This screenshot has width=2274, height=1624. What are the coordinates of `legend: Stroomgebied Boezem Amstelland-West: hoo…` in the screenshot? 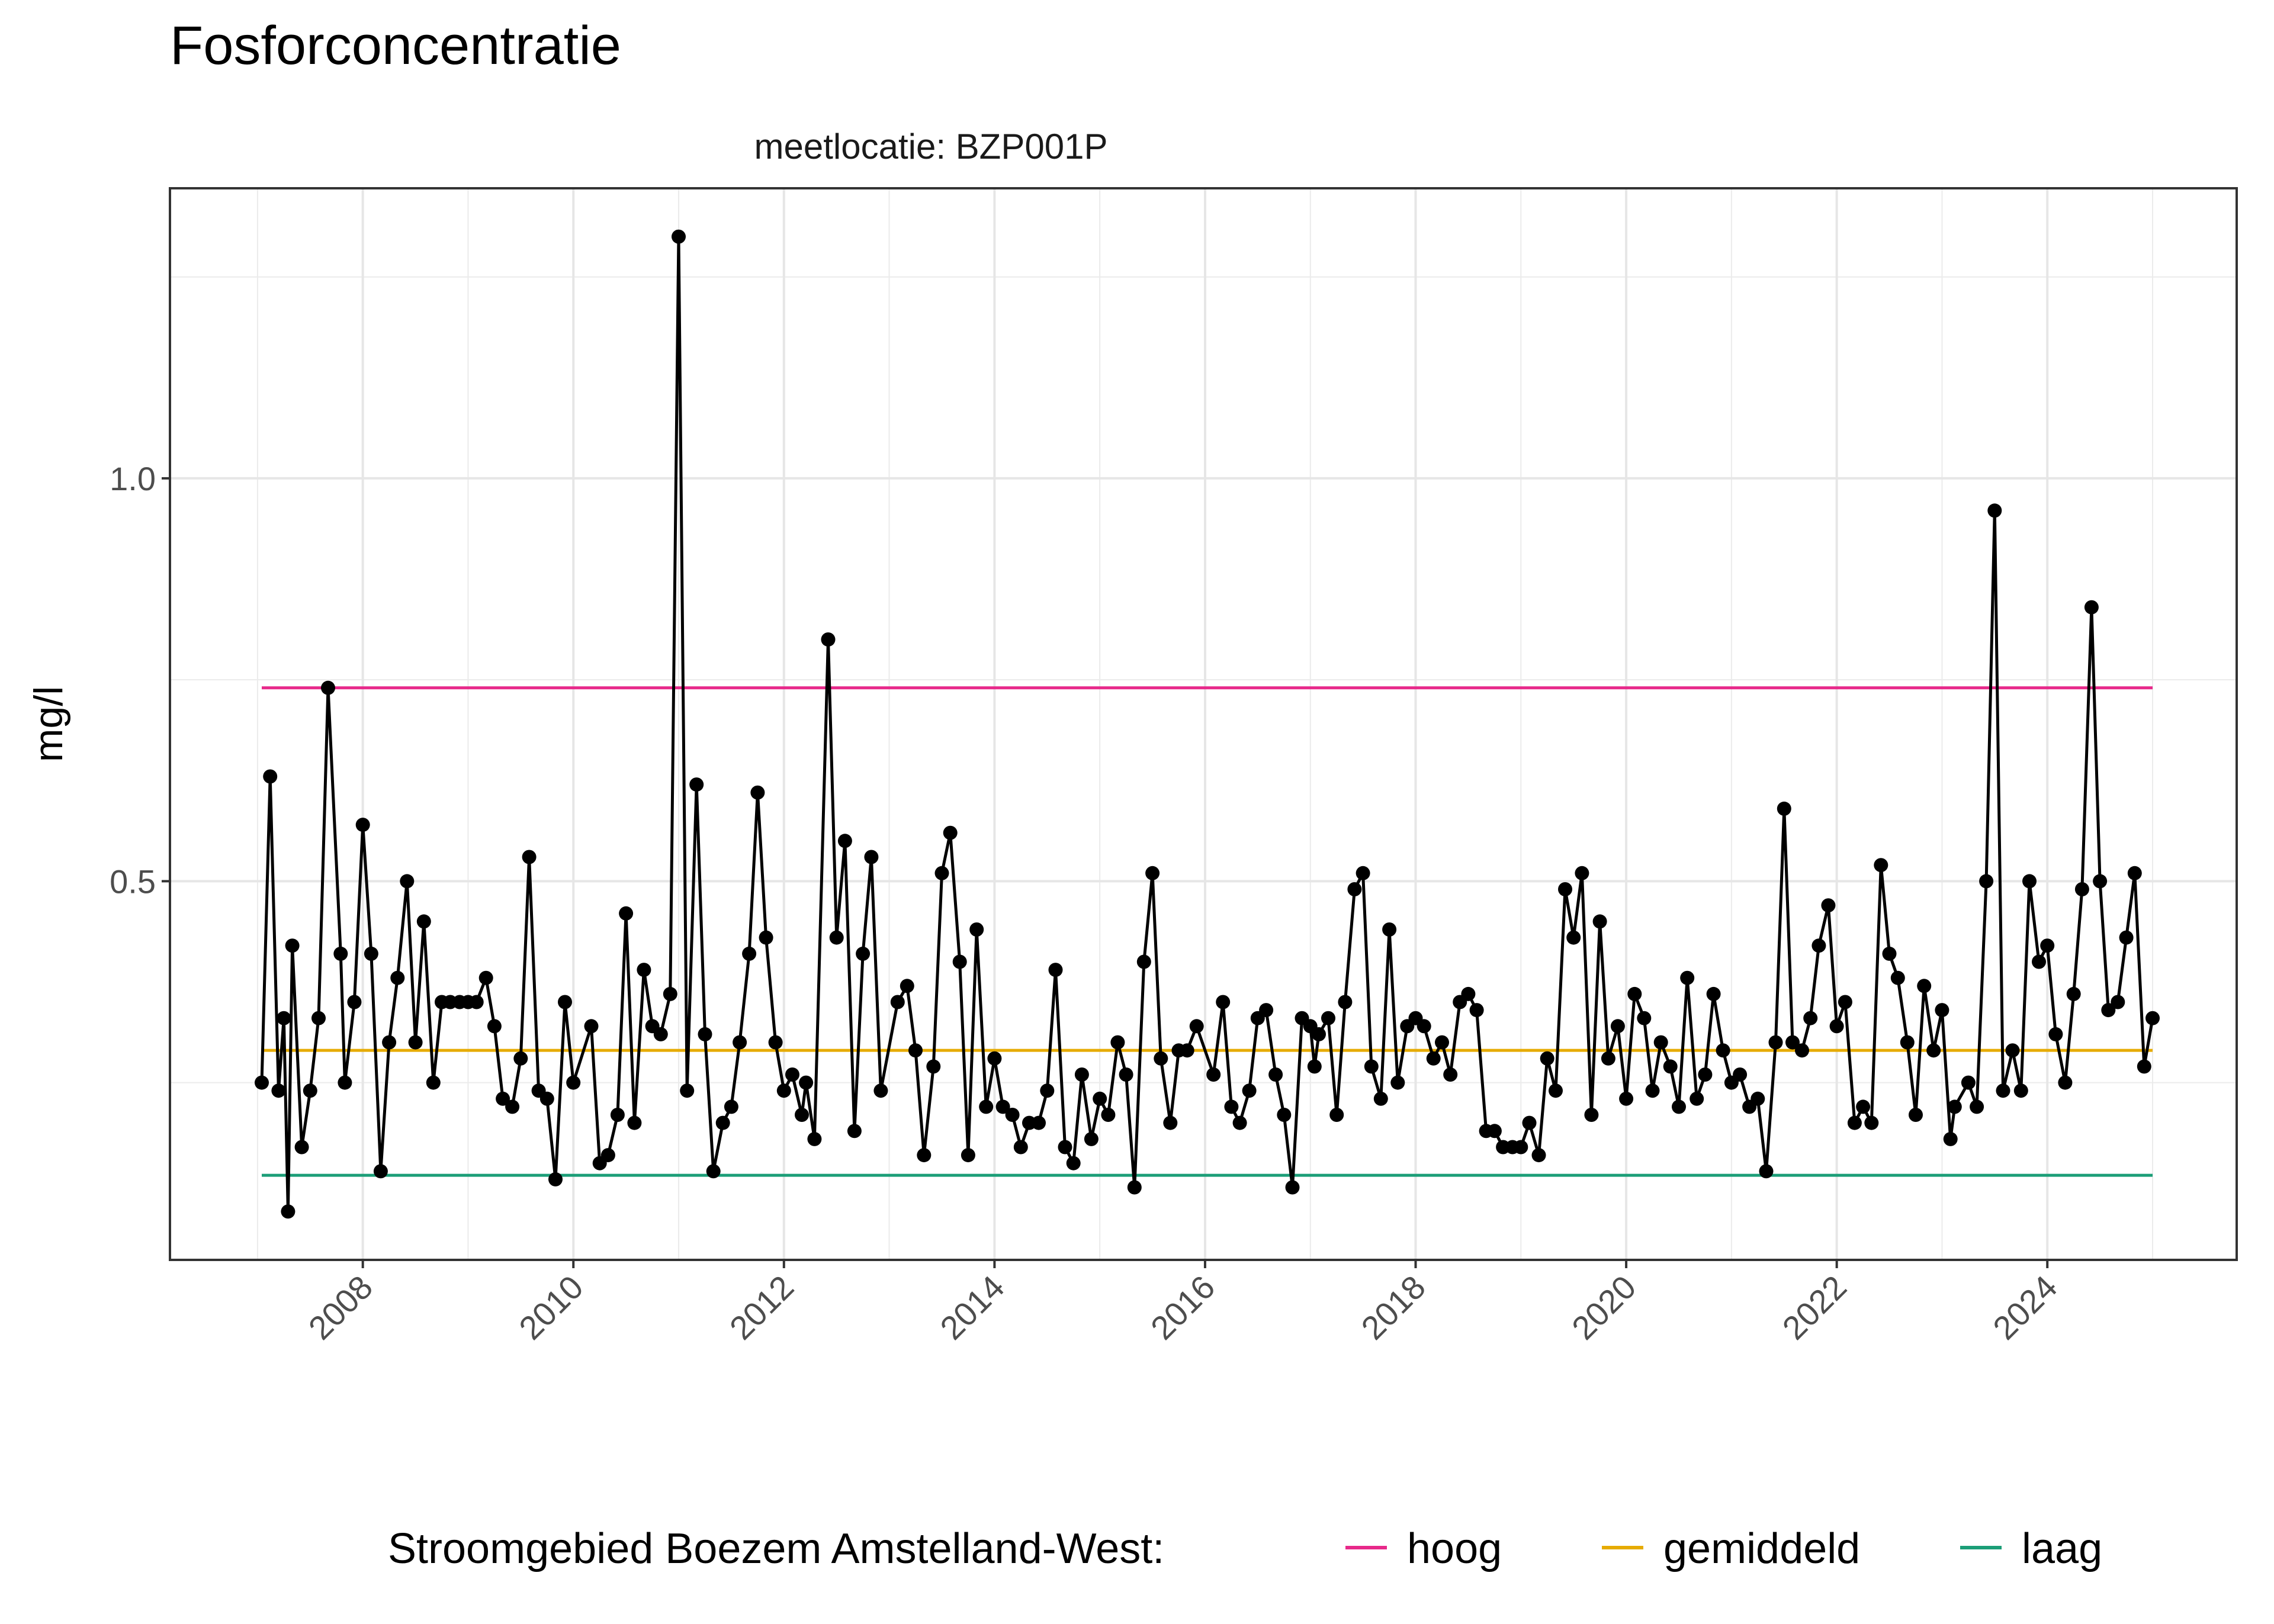 It's located at (1245, 1548).